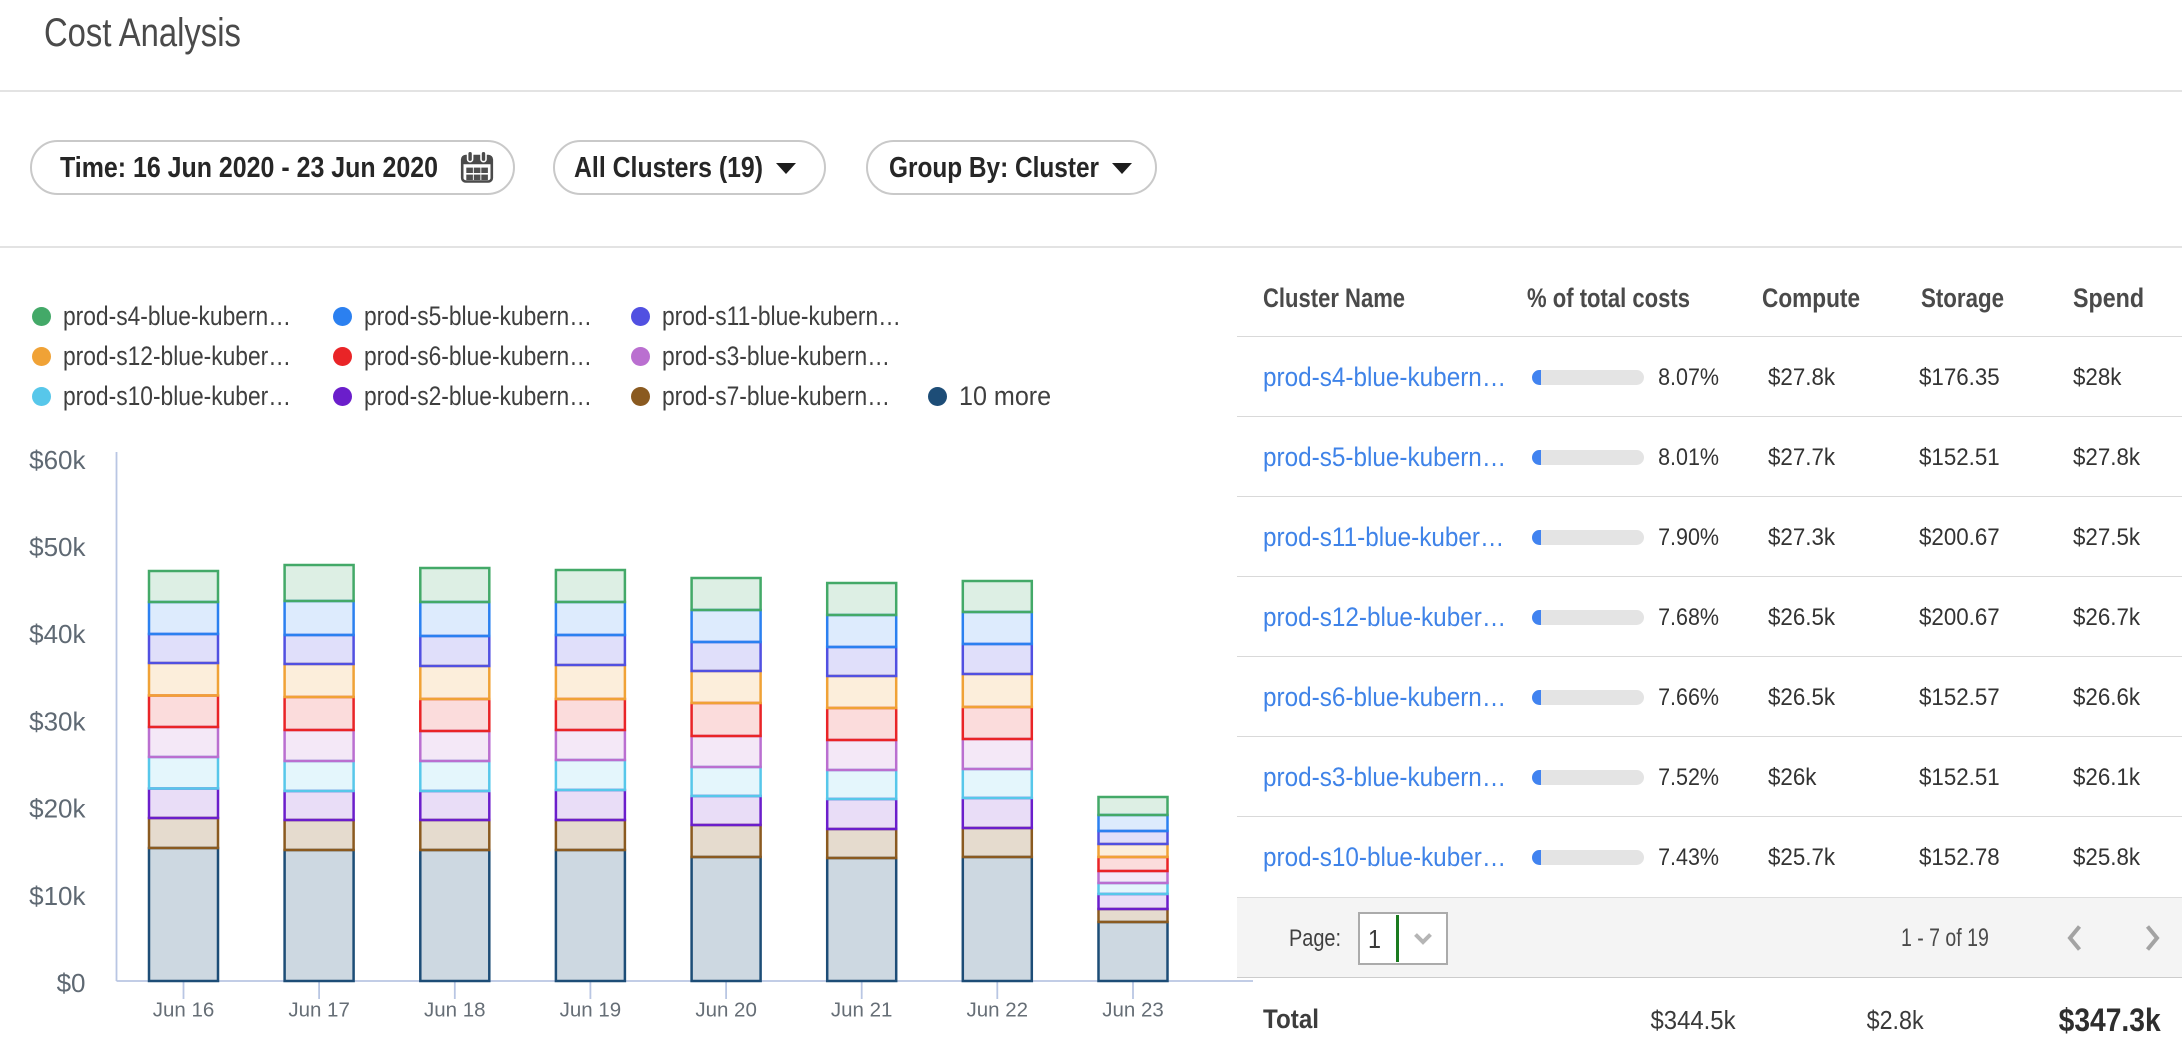 This screenshot has width=2182, height=1052. I want to click on svg-text: $60k, so click(57, 460).